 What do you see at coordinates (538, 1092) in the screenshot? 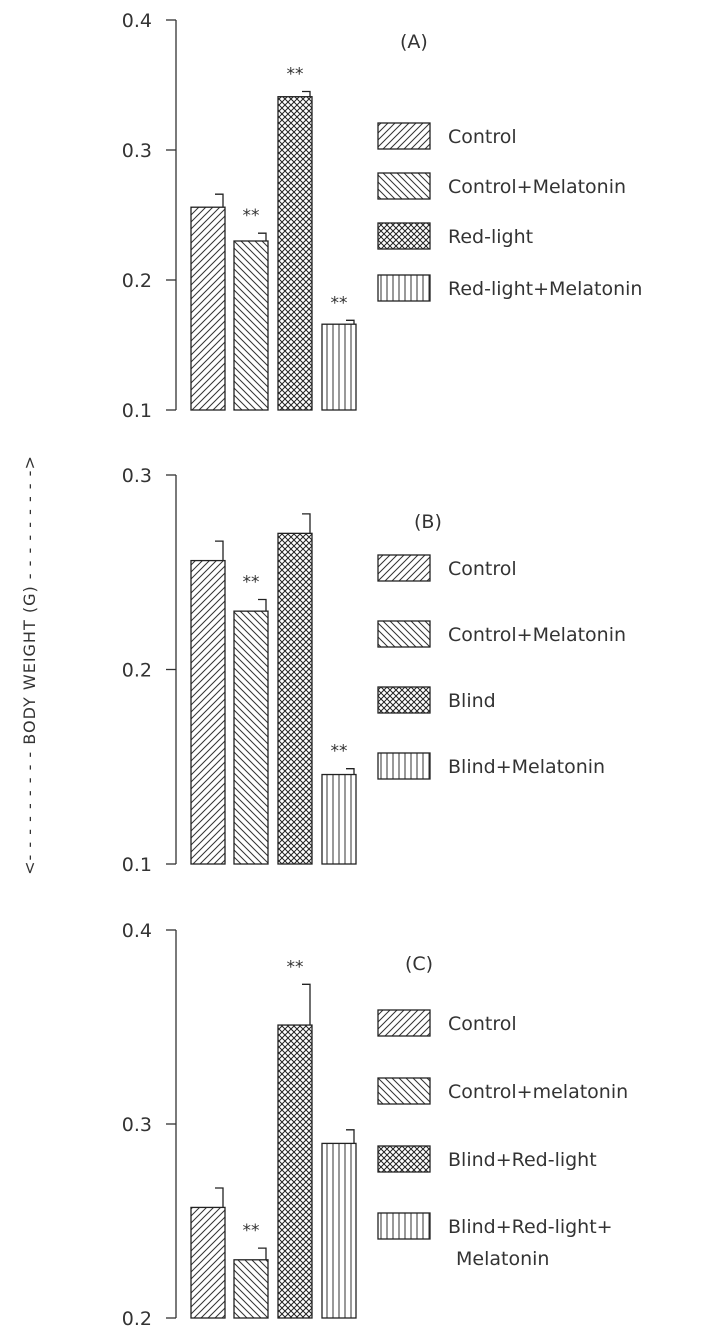
I see `legend-entry: Control+melatonin` at bounding box center [538, 1092].